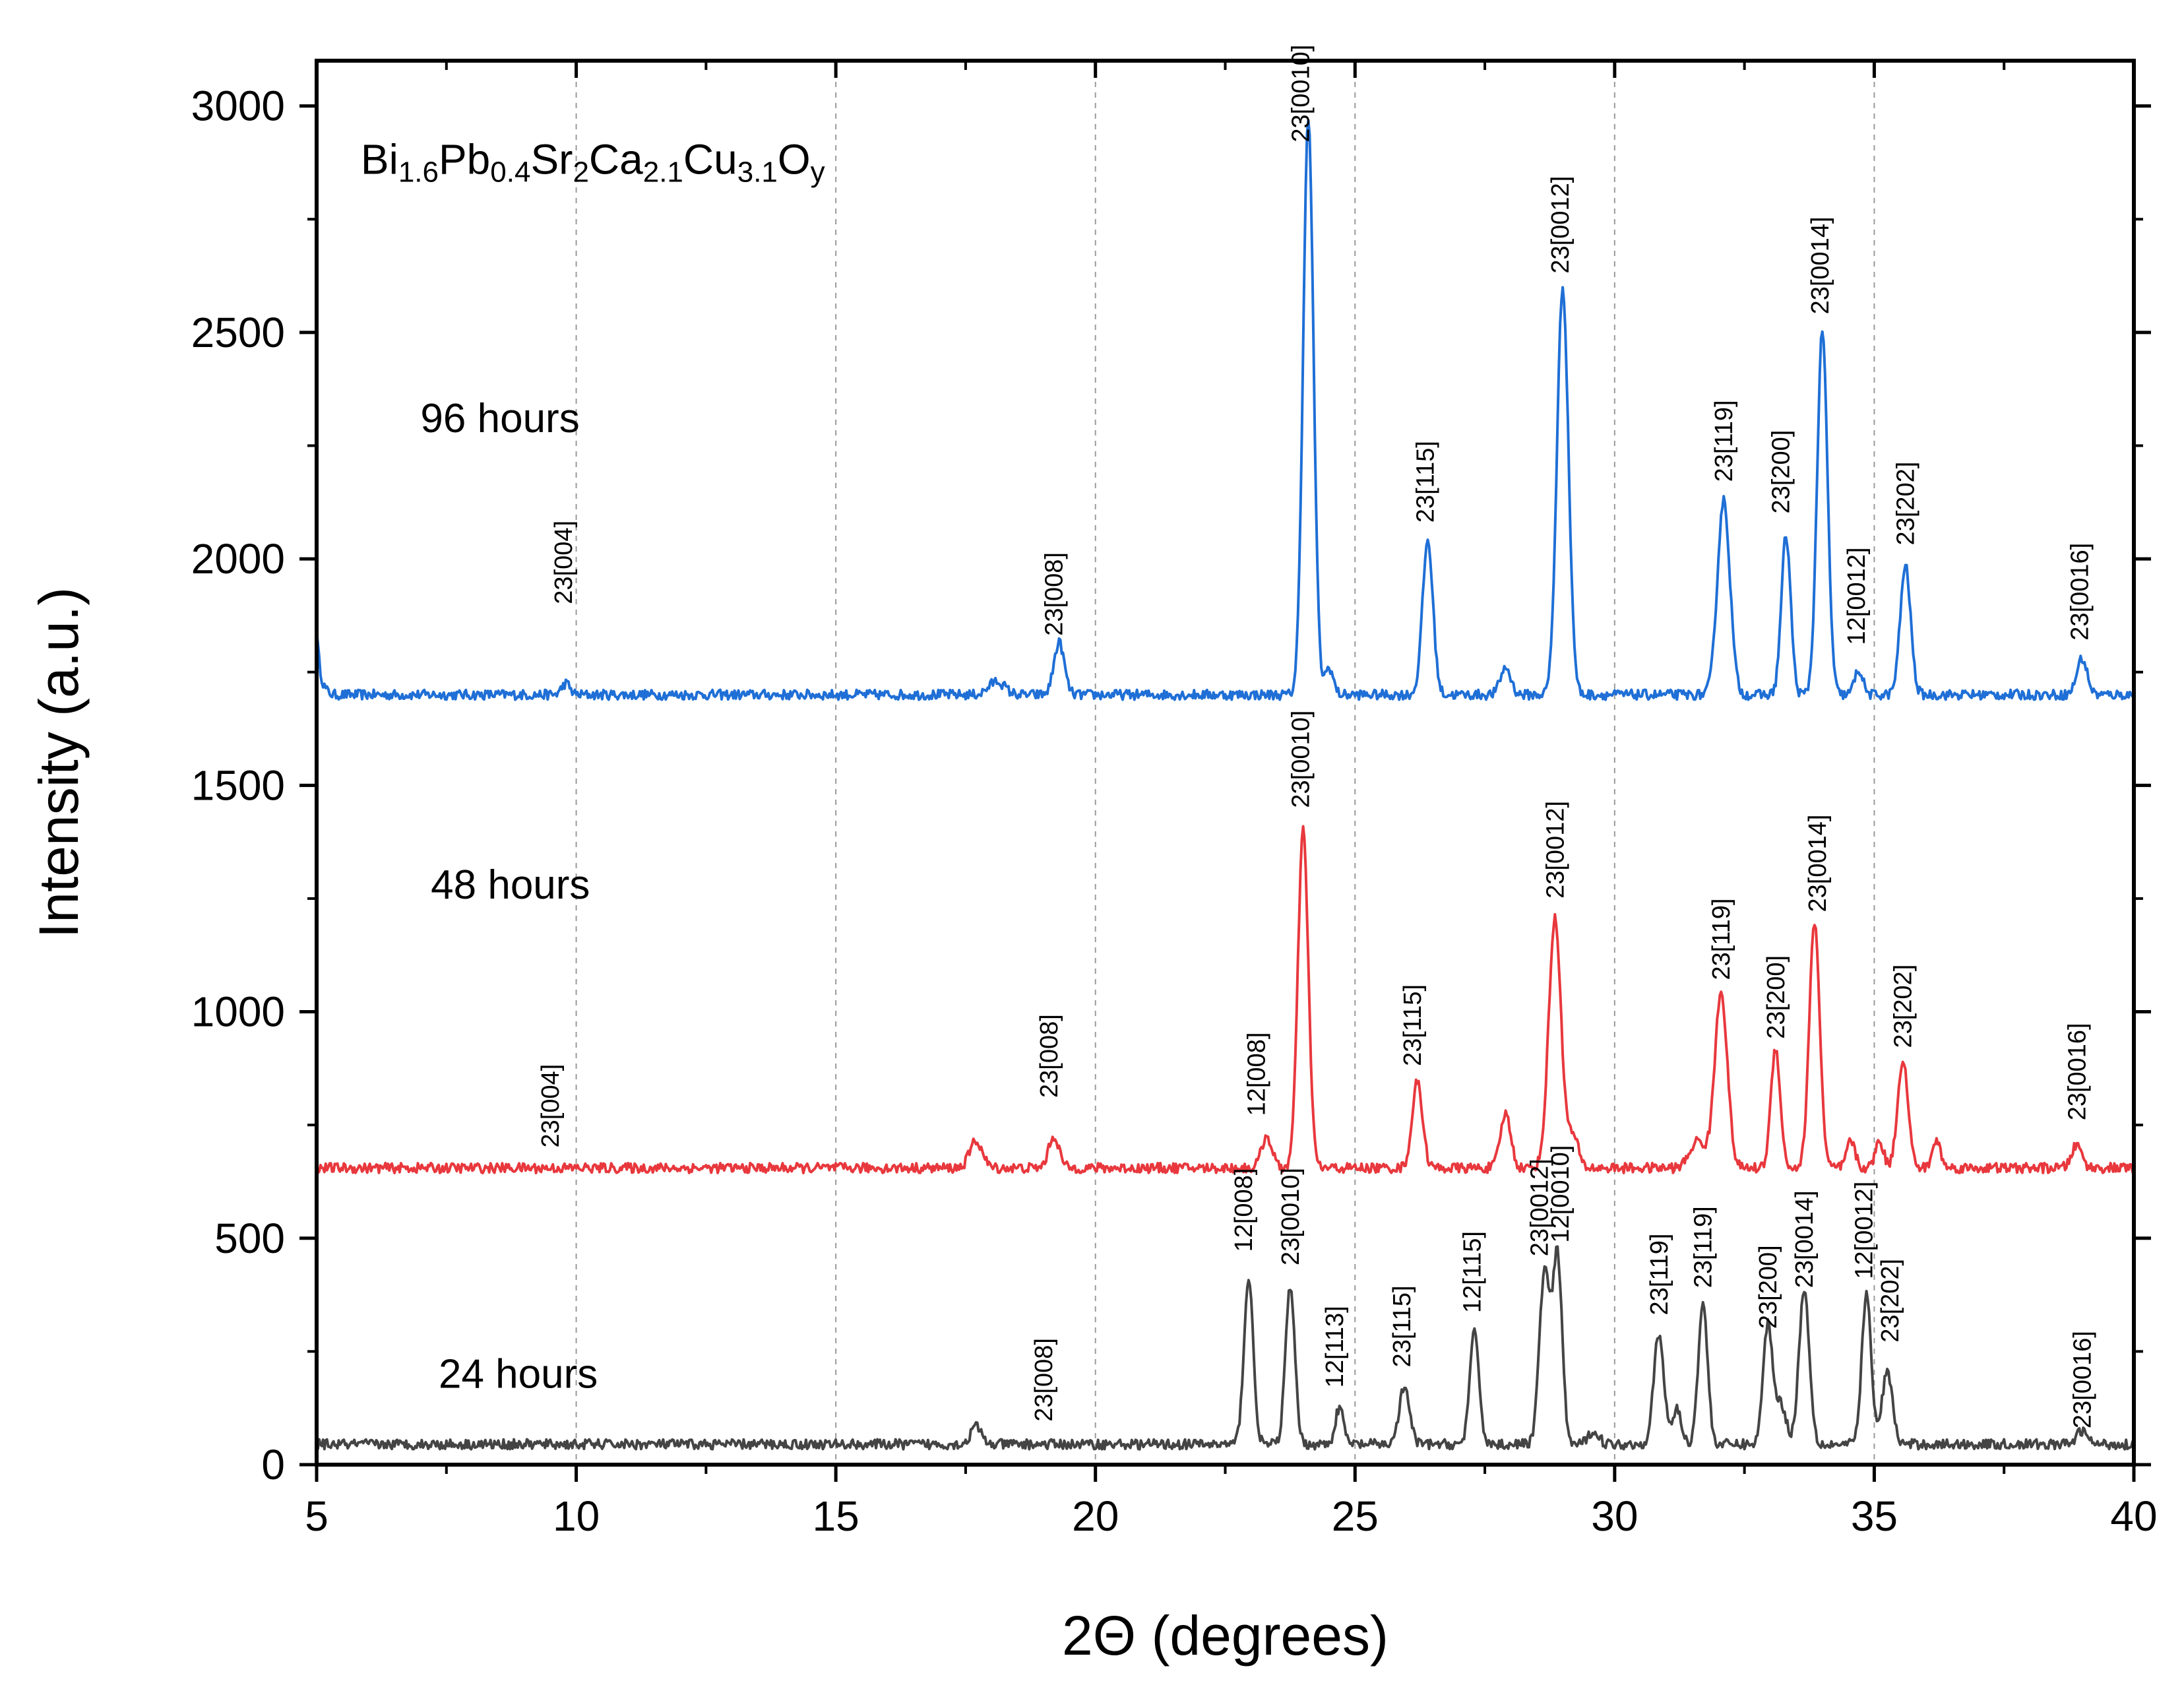 The width and height of the screenshot is (2184, 1687). I want to click on y-tick-label: 2500, so click(238, 332).